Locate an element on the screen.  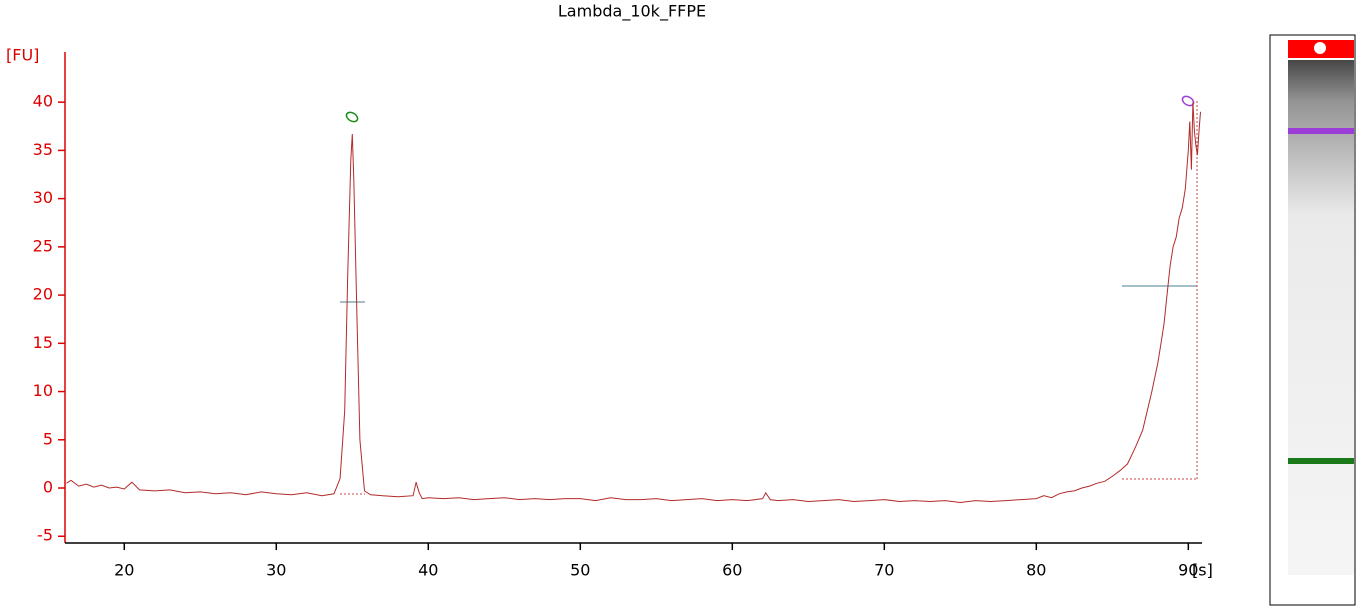
x-tick-label: 50 is located at coordinates (580, 570).